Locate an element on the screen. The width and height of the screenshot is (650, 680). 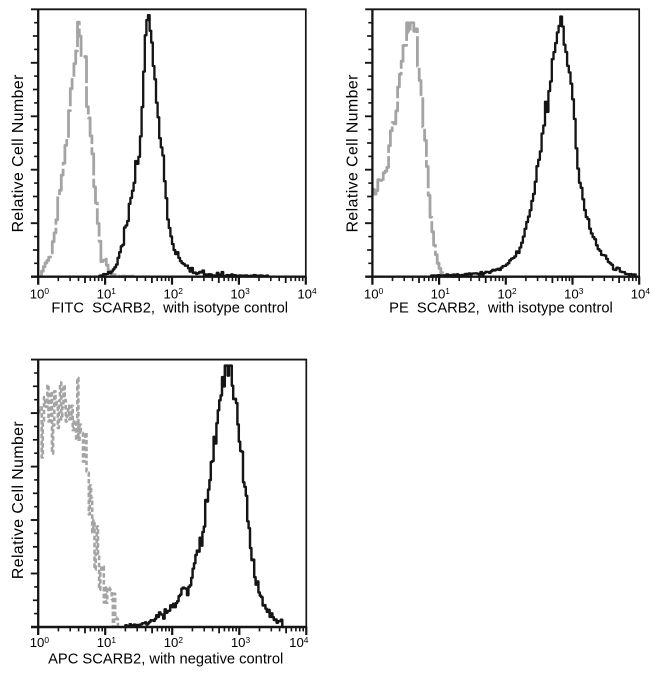
svg-text: 104 is located at coordinates (640, 293).